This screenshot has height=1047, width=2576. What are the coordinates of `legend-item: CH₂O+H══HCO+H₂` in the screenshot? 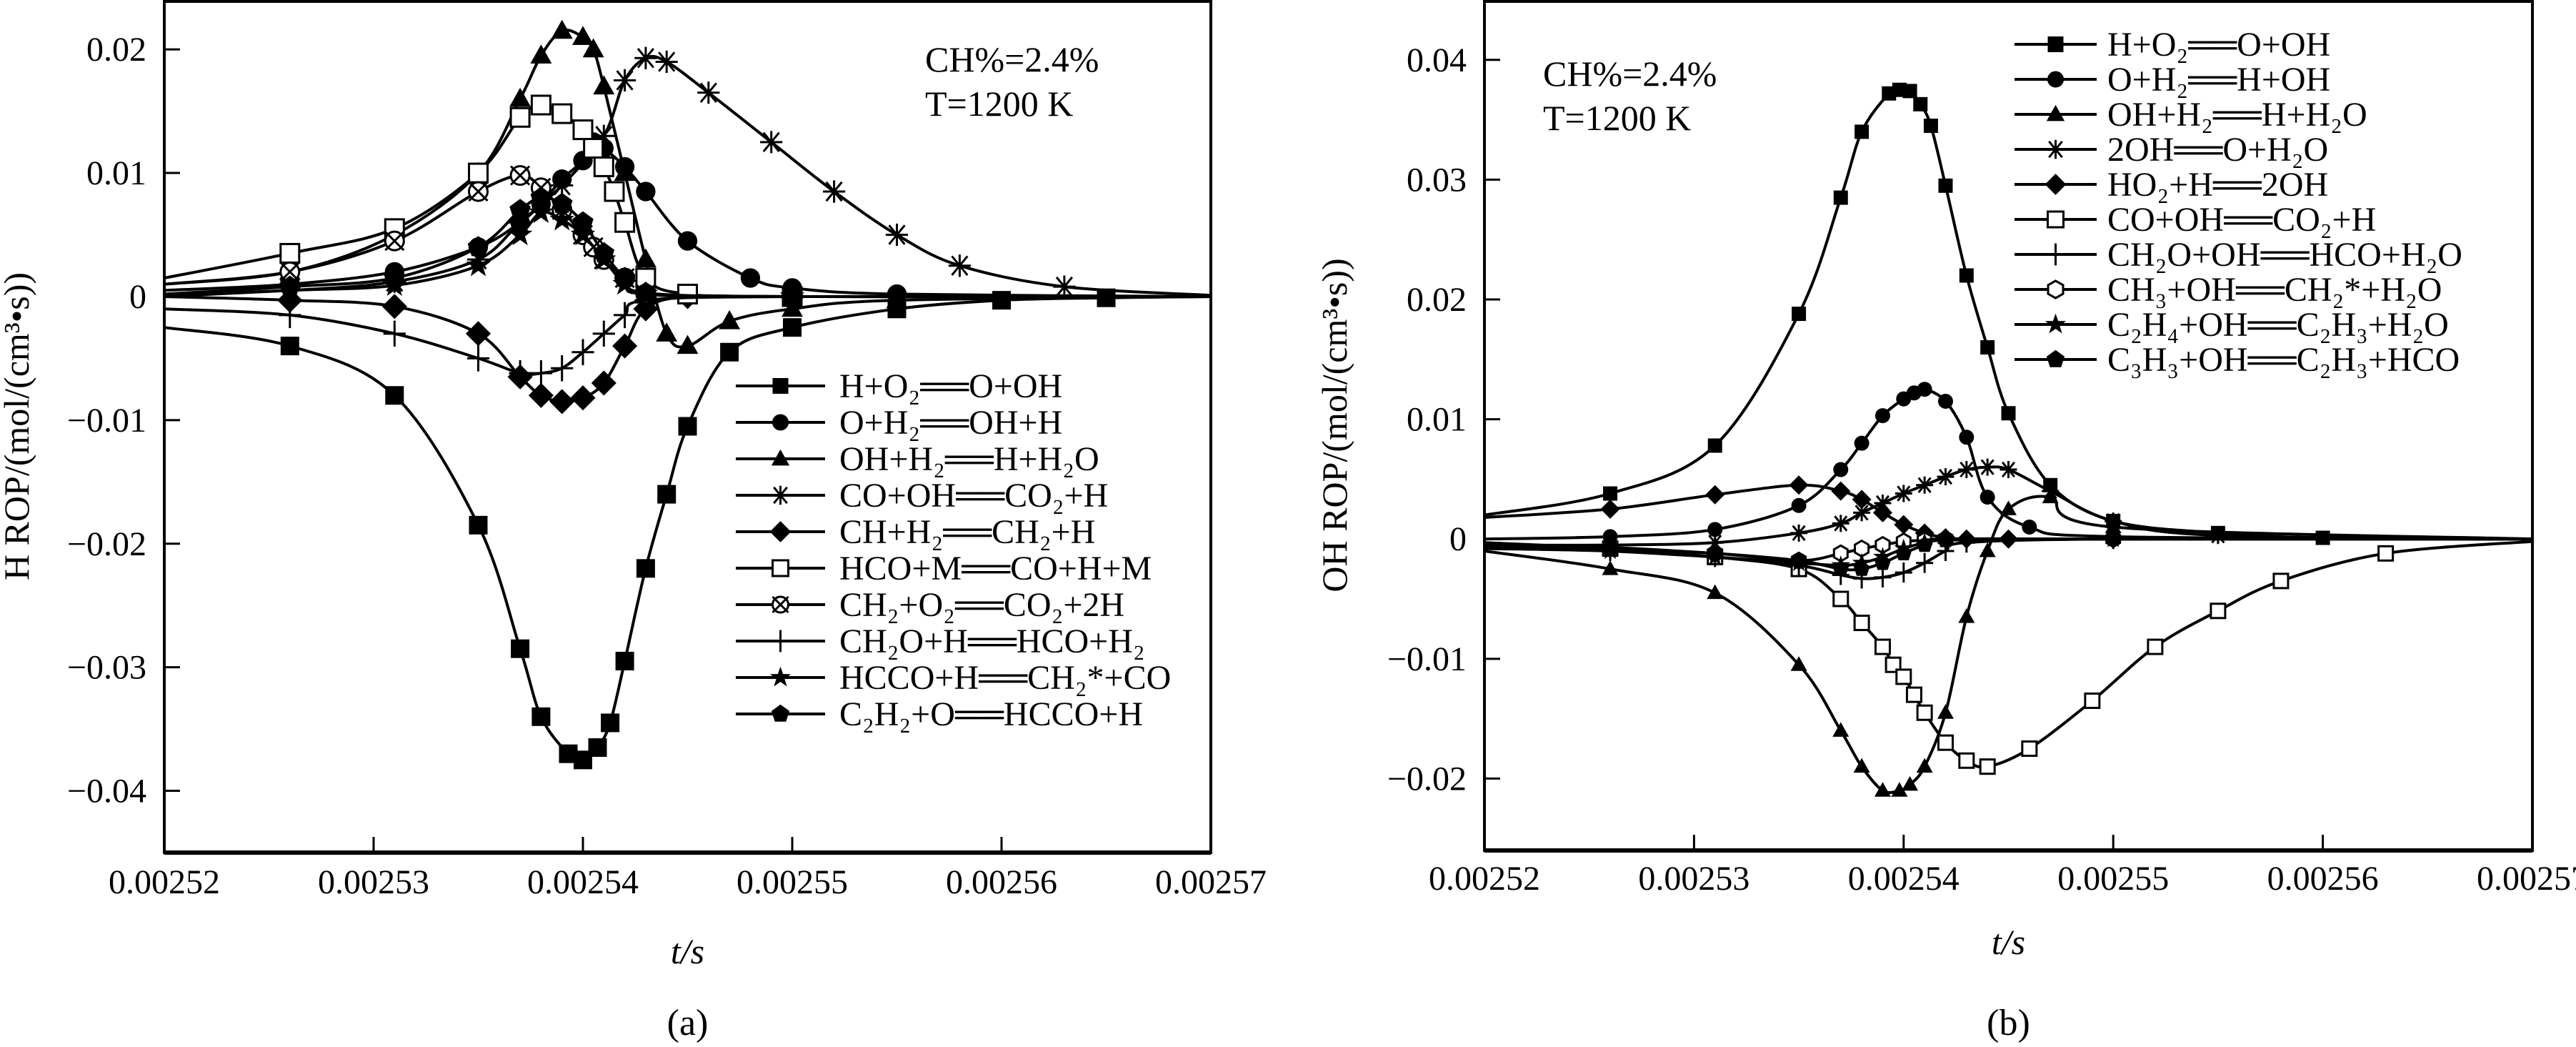 It's located at (941, 641).